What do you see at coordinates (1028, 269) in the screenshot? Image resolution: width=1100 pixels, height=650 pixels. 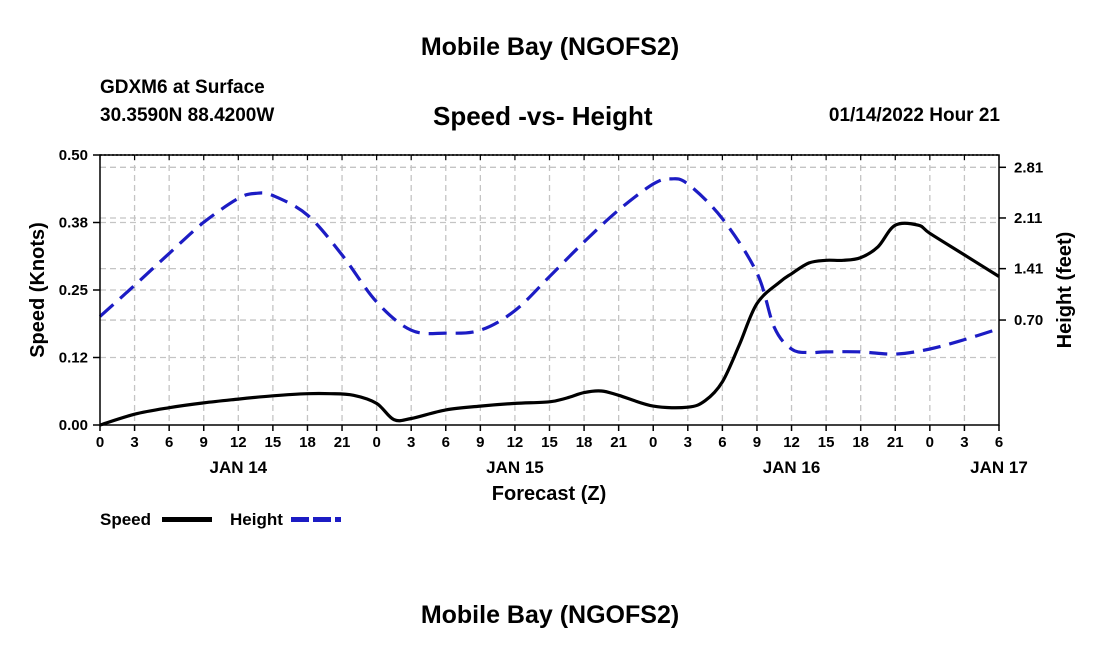 I see `y-right-tick-label: 1.41` at bounding box center [1028, 269].